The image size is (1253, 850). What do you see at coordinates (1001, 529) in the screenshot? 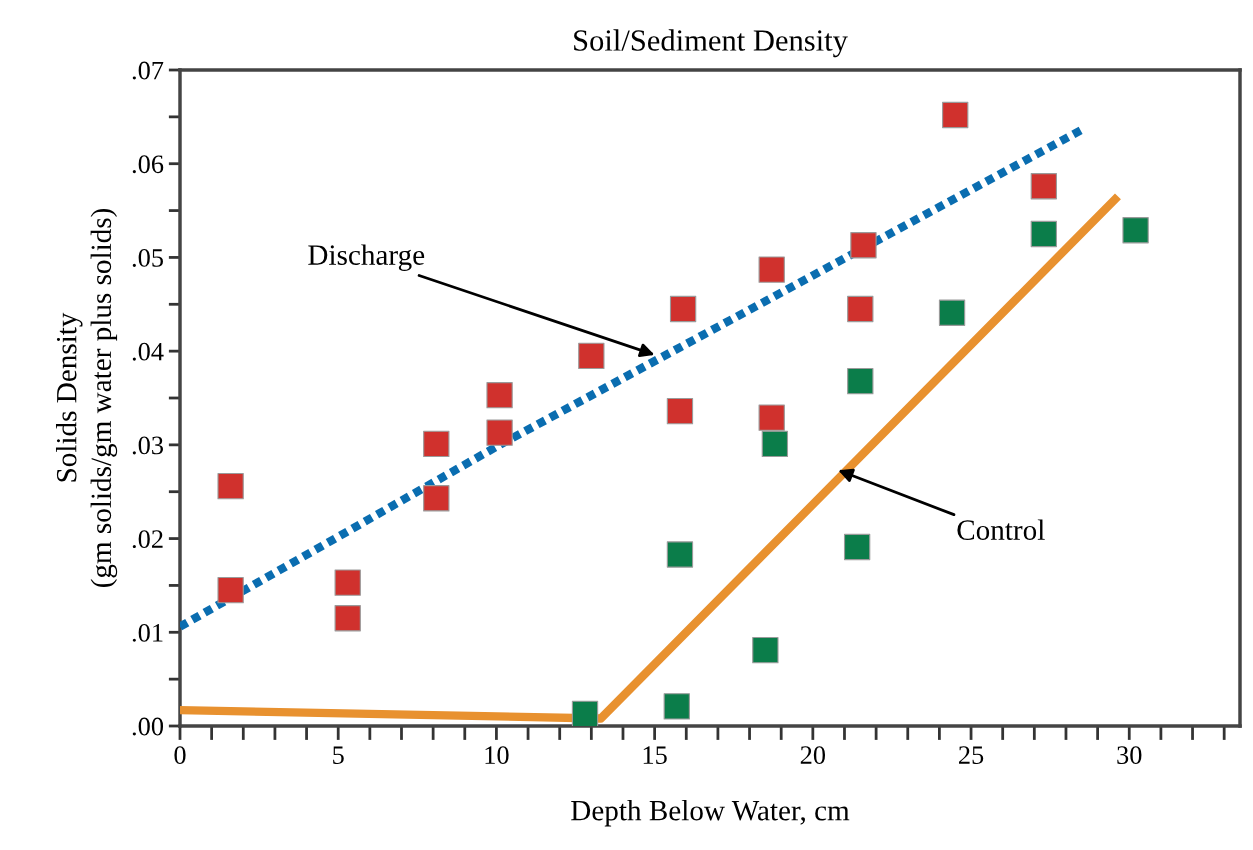
I see `annotation: Control` at bounding box center [1001, 529].